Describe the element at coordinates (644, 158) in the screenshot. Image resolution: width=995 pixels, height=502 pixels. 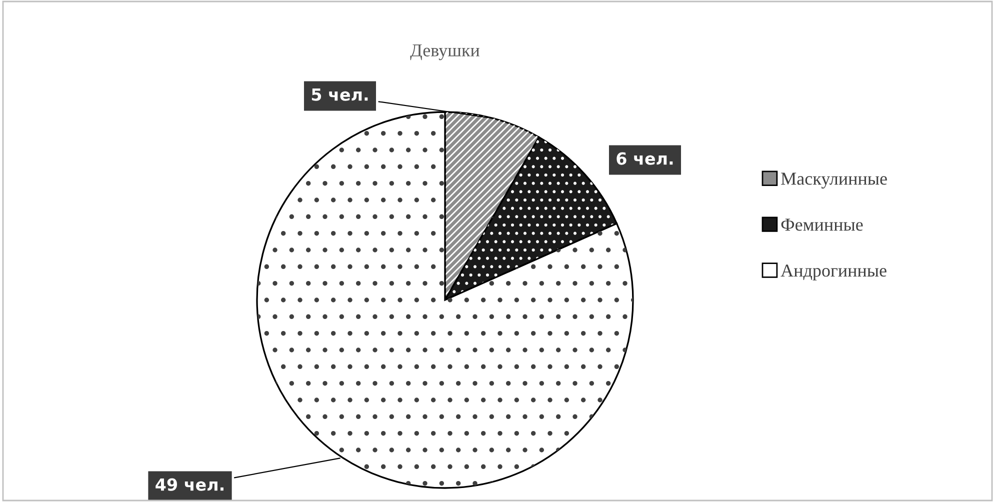
I see `data-label: 6 чел.` at that location.